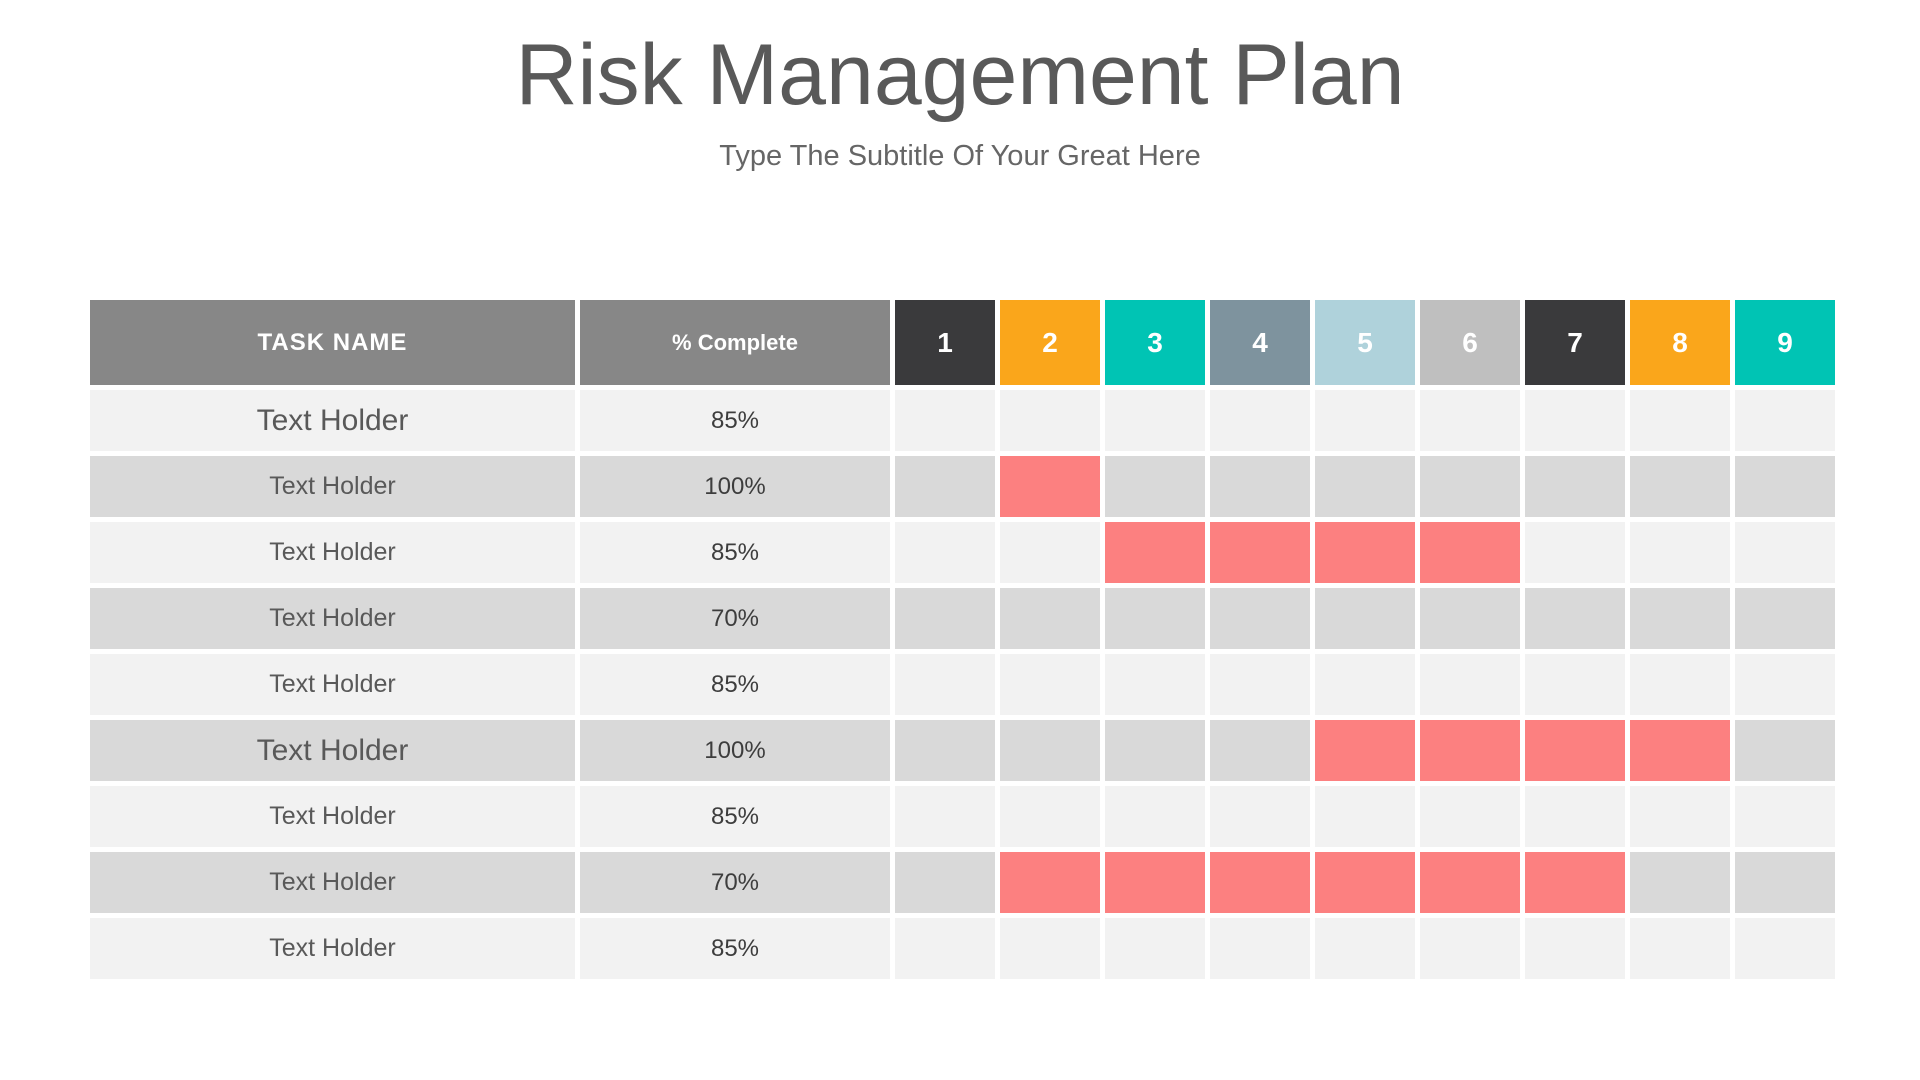 The height and width of the screenshot is (1080, 1920). I want to click on column-header-period-2: 2, so click(1050, 342).